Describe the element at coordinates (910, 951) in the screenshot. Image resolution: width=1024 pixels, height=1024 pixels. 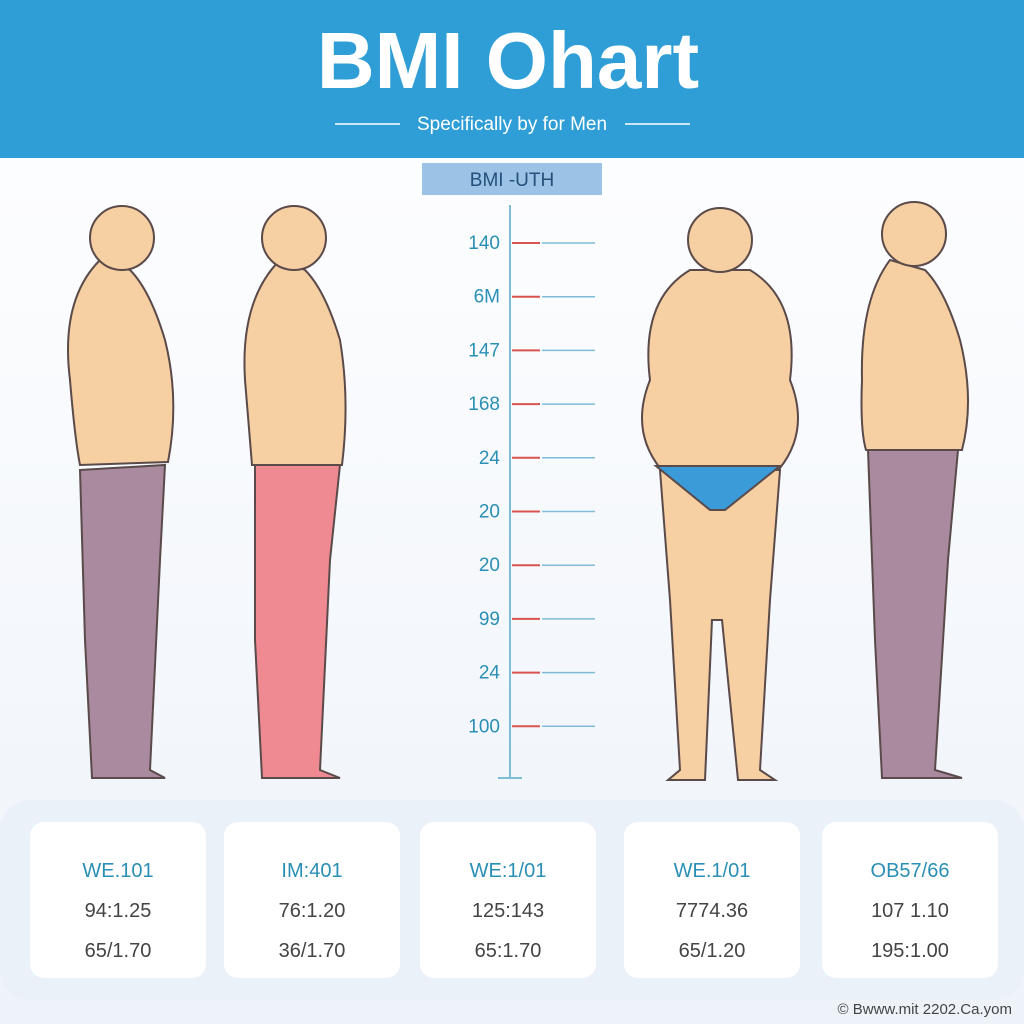
I see `card-line: 195:1.00` at that location.